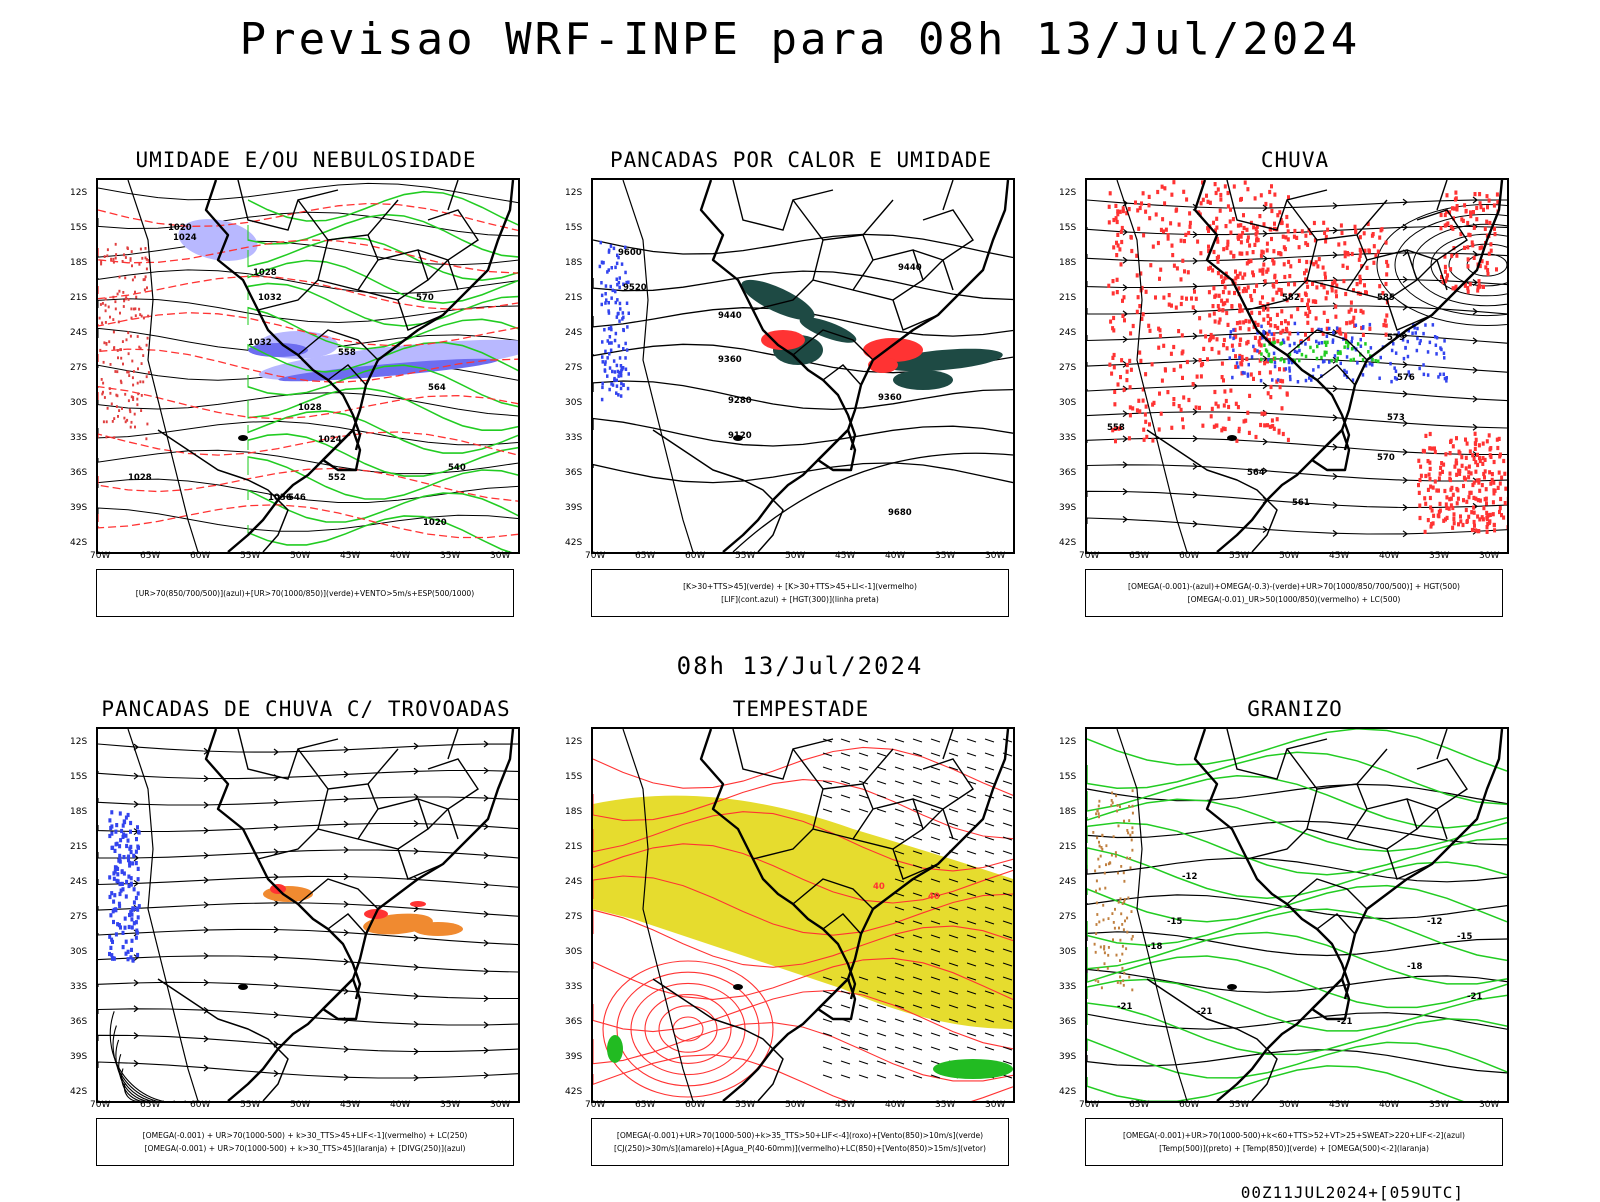 This screenshot has height=1202, width=1600. Describe the element at coordinates (730, 316) in the screenshot. I see `contour-label: 9440` at that location.